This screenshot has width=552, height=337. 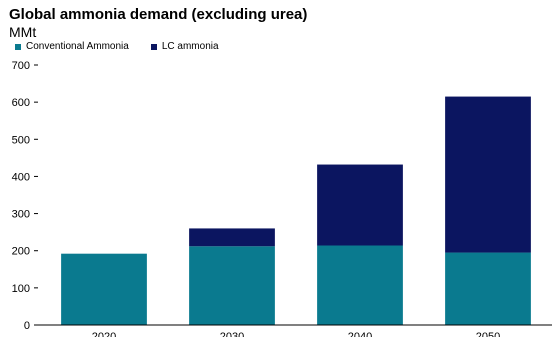 What do you see at coordinates (21, 289) in the screenshot?
I see `y-tick-label: 100` at bounding box center [21, 289].